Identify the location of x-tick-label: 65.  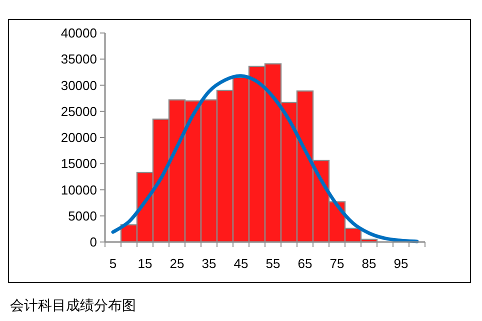
(305, 263).